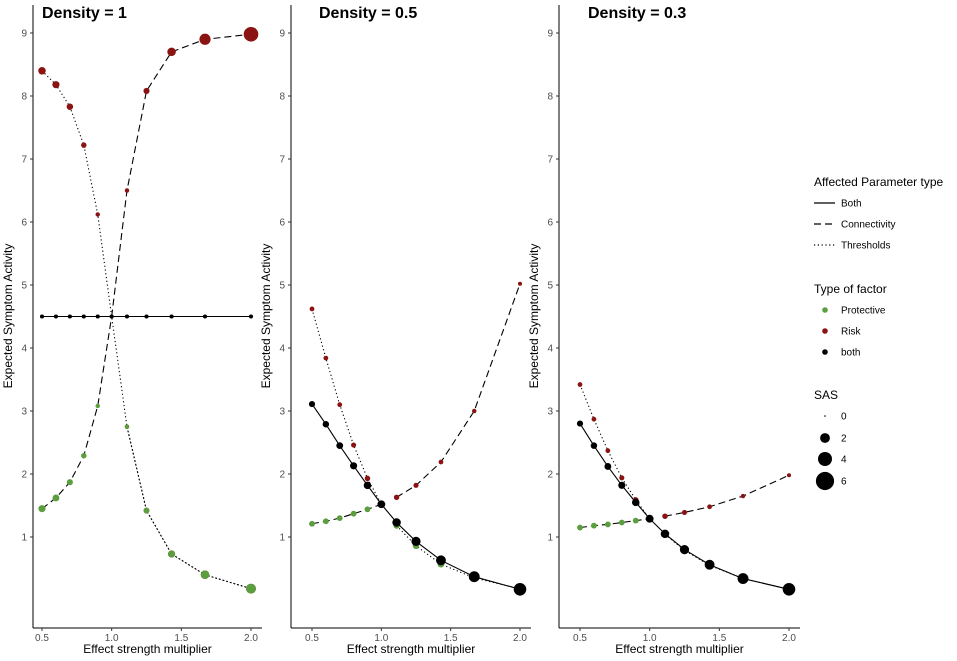  Describe the element at coordinates (863, 311) in the screenshot. I see `legend-factor-label: Protective` at that location.